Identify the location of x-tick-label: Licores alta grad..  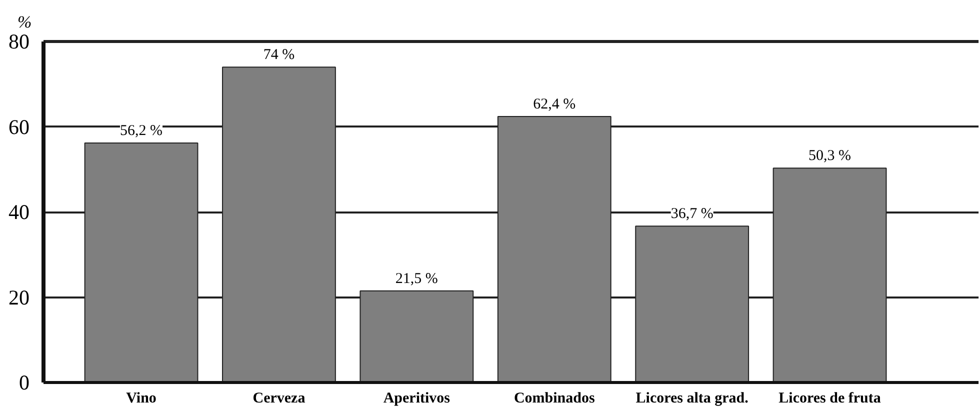
(692, 398).